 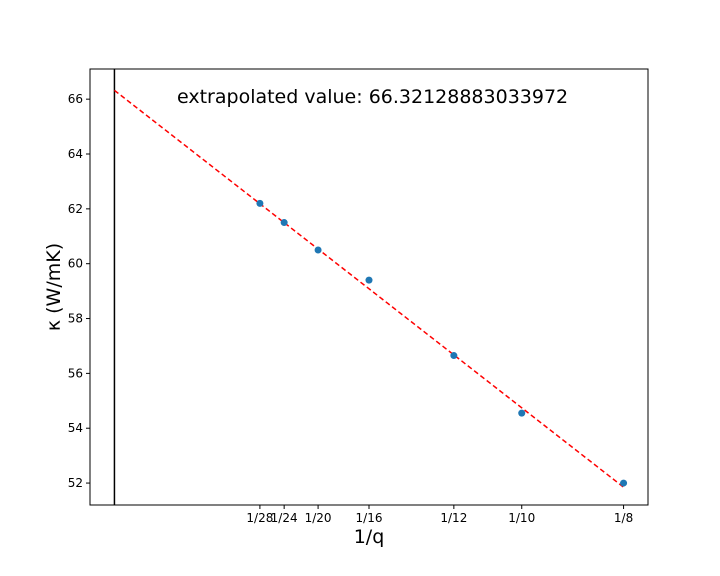 What do you see at coordinates (369, 537) in the screenshot?
I see `x-axis-label: 1/q` at bounding box center [369, 537].